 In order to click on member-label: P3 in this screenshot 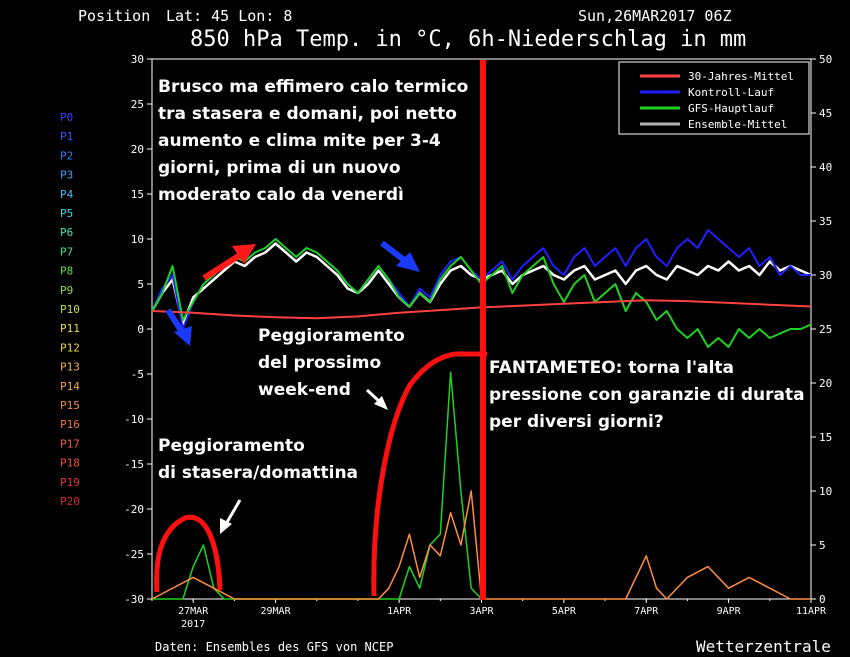, I will do `click(66, 175)`.